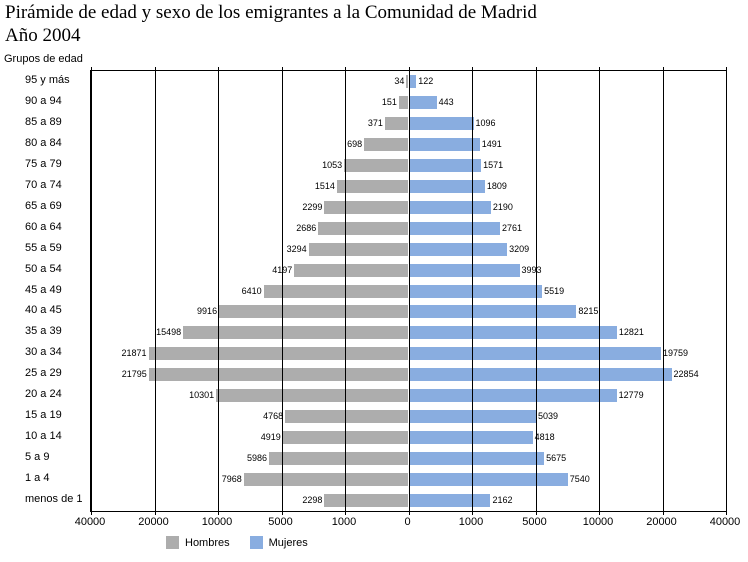  I want to click on bar-value-hombres: 5986, so click(256, 458).